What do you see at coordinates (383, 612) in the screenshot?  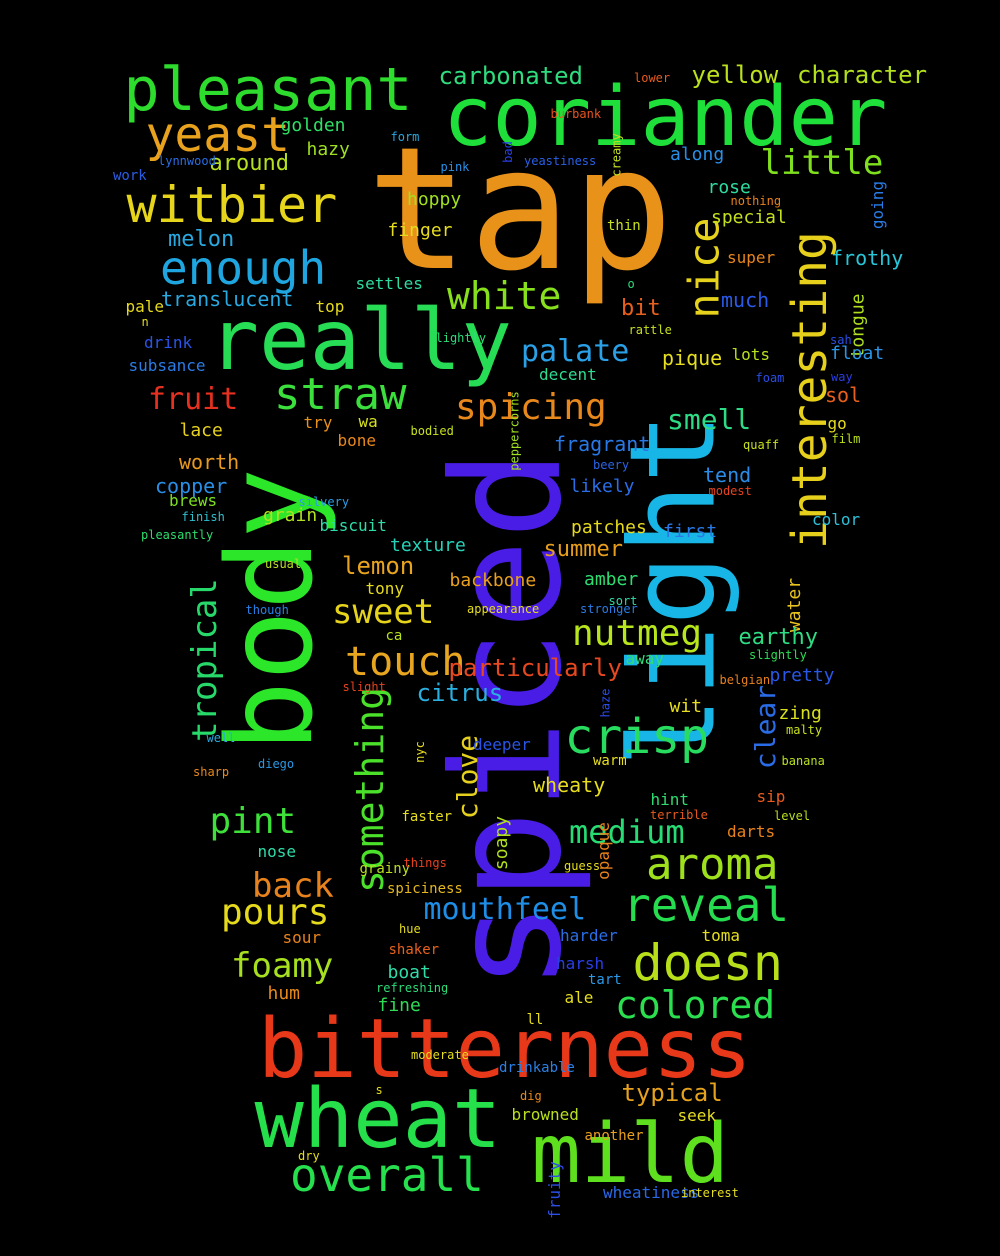 I see `word: sweet` at bounding box center [383, 612].